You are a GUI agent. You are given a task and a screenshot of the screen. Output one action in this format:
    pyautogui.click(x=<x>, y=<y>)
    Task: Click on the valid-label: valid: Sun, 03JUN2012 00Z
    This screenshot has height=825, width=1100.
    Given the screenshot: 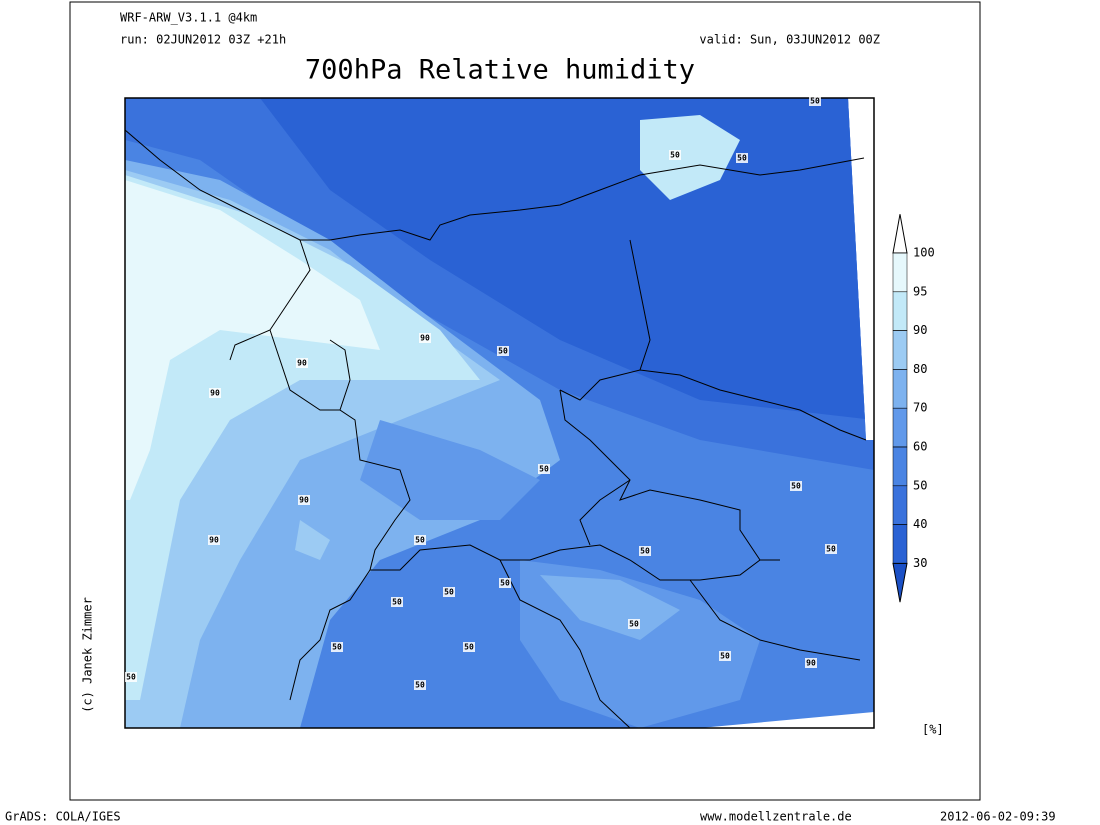 What is the action you would take?
    pyautogui.click(x=789, y=40)
    